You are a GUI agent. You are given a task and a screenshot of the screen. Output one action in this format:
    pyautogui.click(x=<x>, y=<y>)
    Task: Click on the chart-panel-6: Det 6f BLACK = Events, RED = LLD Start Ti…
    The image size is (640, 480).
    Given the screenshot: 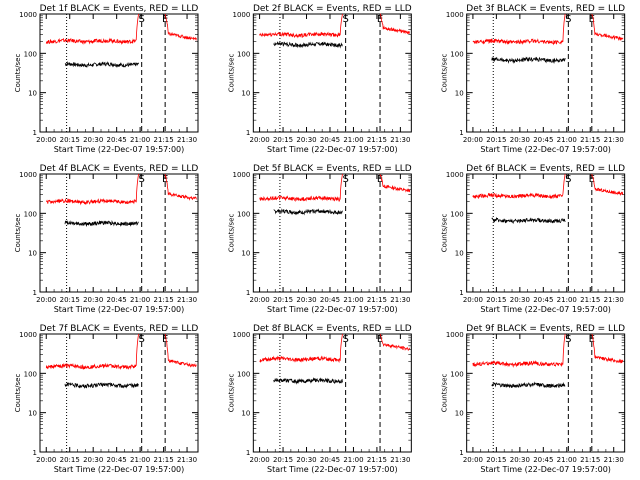 What is the action you would take?
    pyautogui.click(x=533, y=239)
    